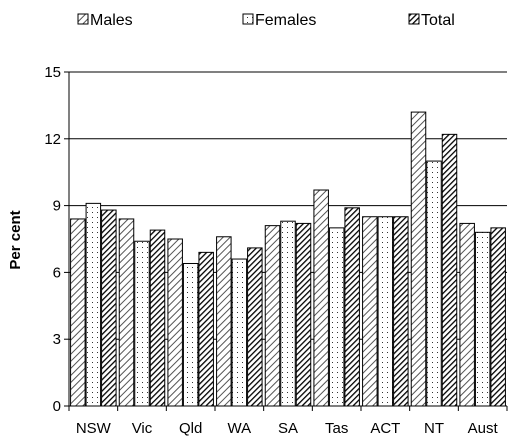 Image resolution: width=523 pixels, height=441 pixels. What do you see at coordinates (370, 311) in the screenshot?
I see `bar-males-act` at bounding box center [370, 311].